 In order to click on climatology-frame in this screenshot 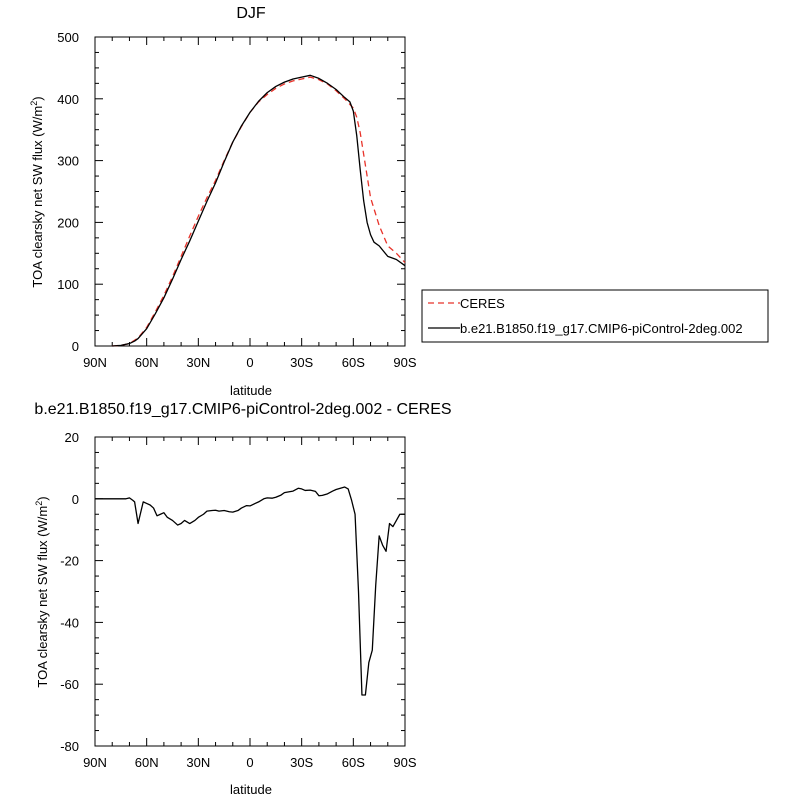, I will do `click(250, 191)`.